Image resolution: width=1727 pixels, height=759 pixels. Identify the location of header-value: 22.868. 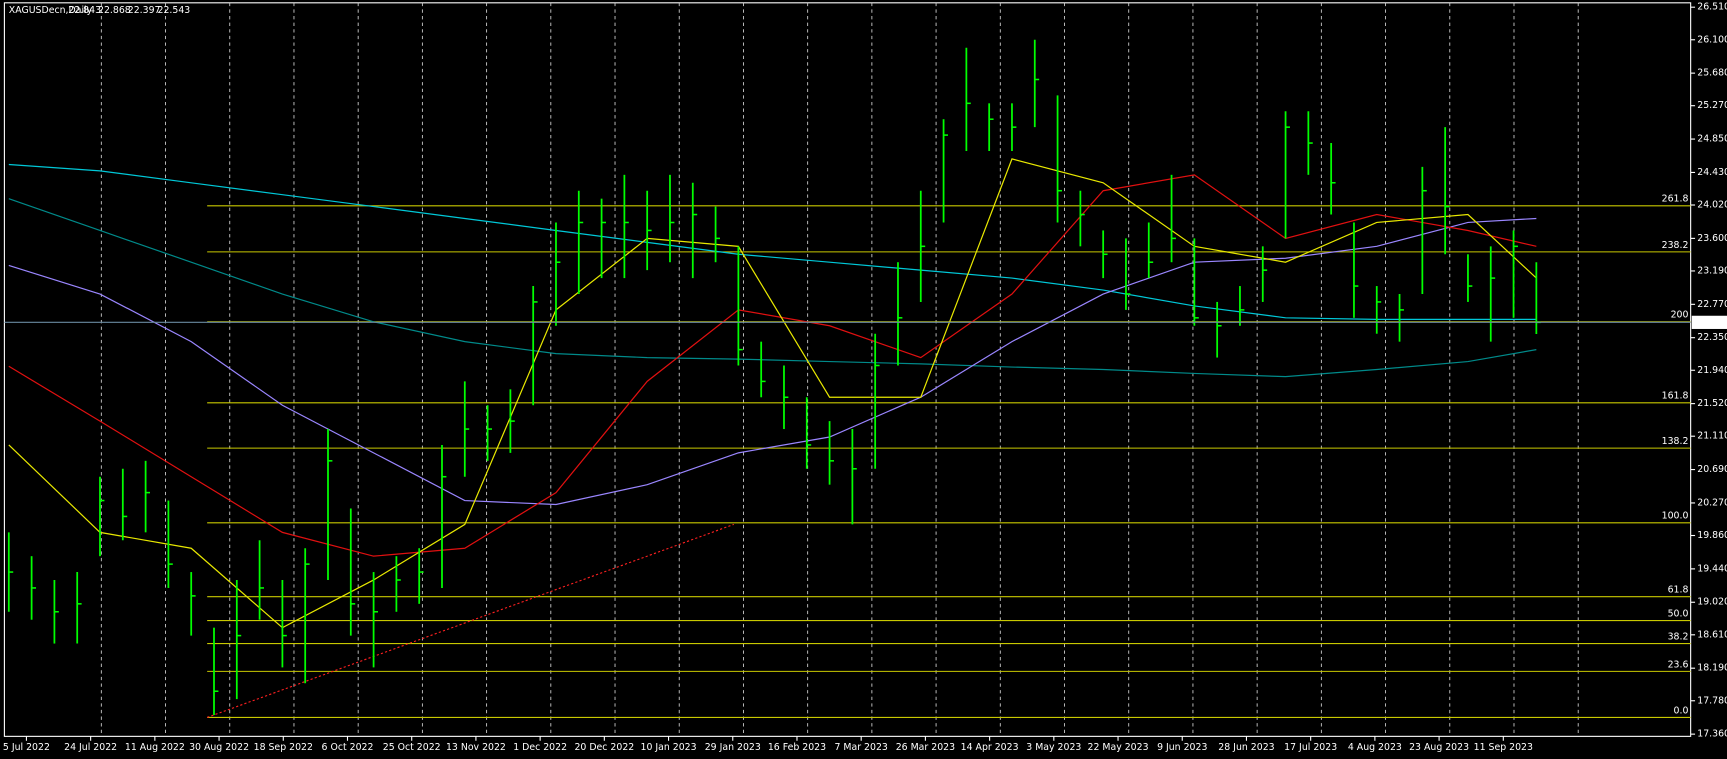
(114, 10).